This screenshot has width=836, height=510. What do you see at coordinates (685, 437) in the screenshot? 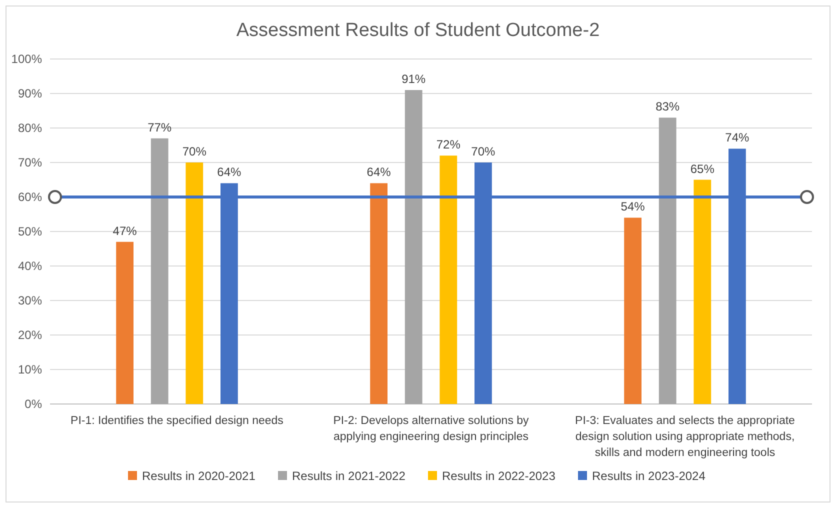
I see `x-tick-label: PI-3: Evaluates and selects the appropriate design solution using appropriate methods, skills and modern engineering tools` at bounding box center [685, 437].